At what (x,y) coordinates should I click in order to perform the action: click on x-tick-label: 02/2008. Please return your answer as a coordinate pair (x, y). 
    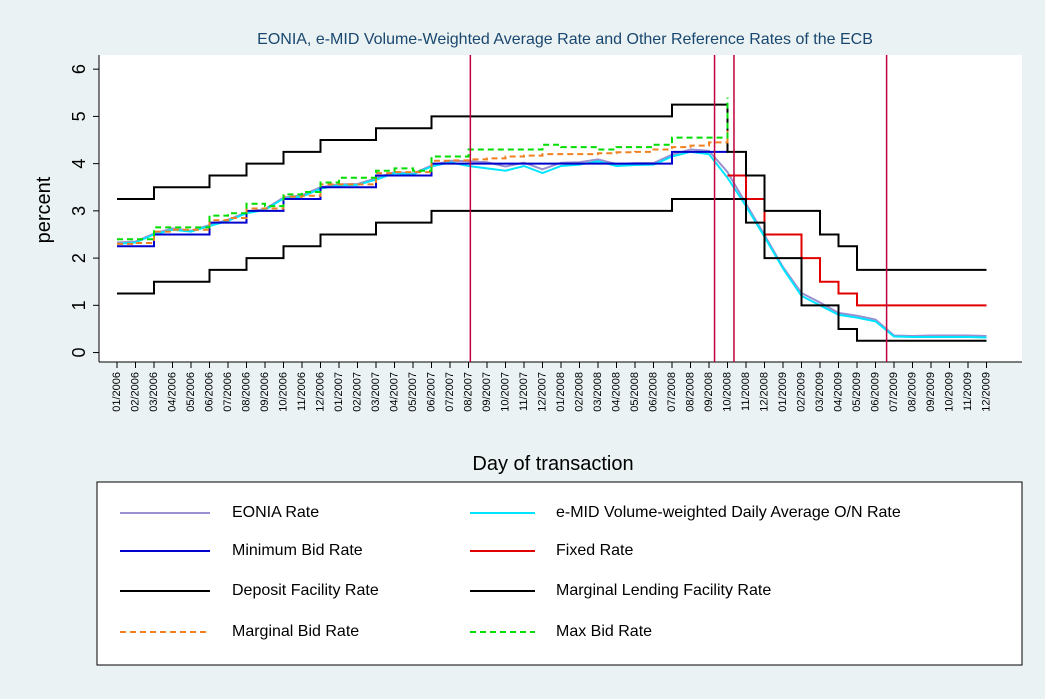
    Looking at the image, I should click on (579, 392).